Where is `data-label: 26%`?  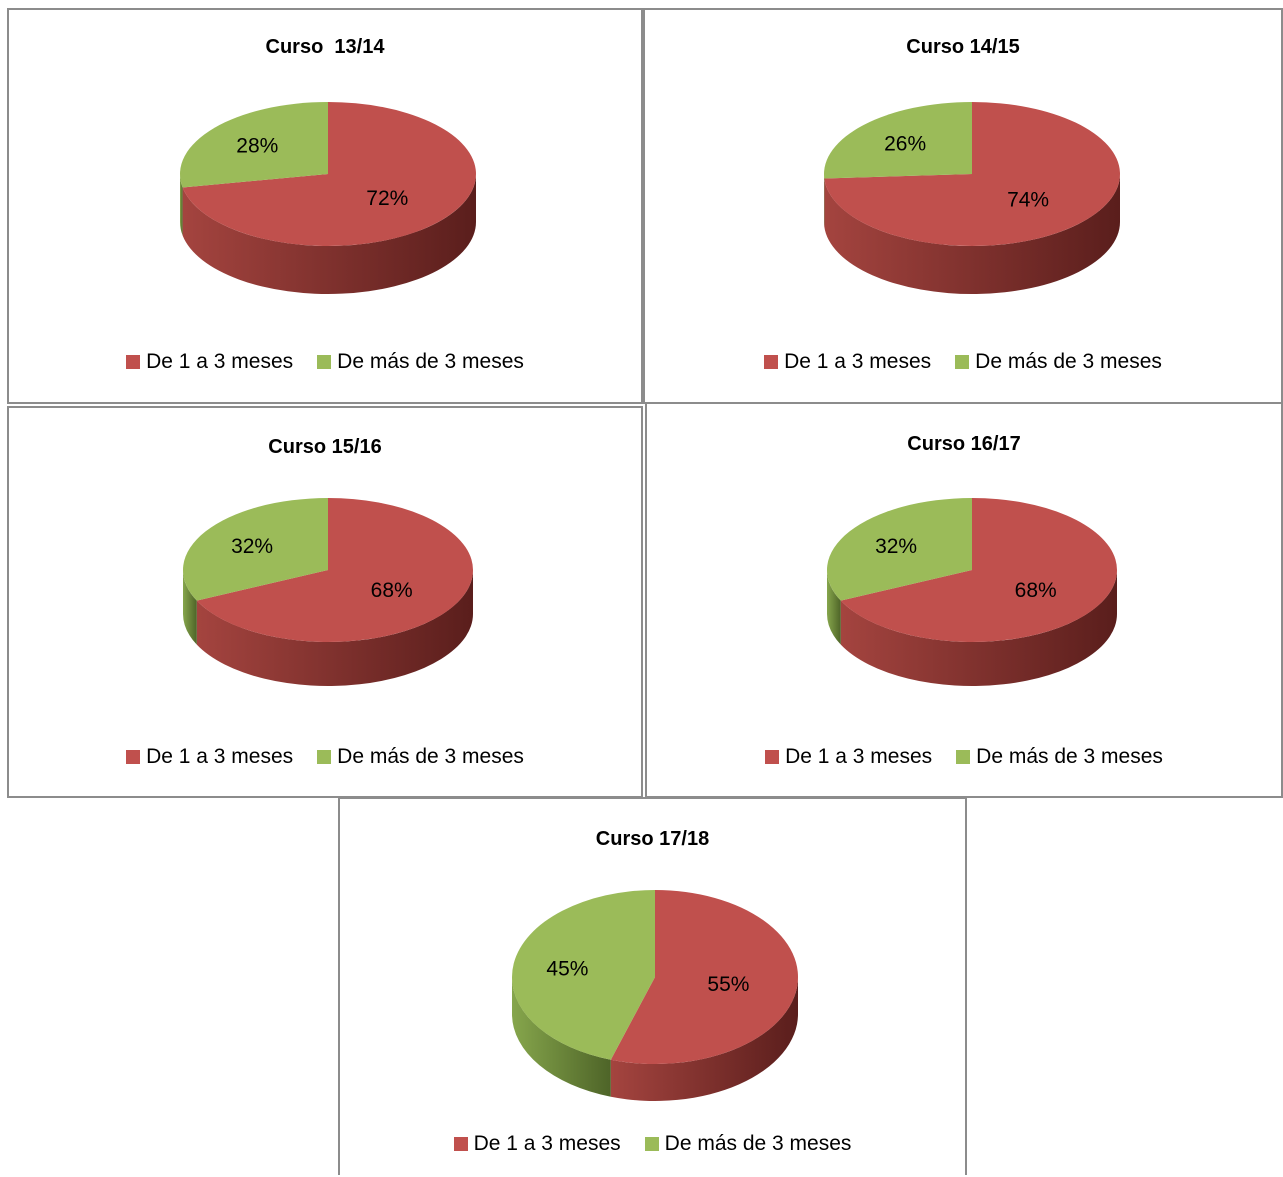 data-label: 26% is located at coordinates (905, 143).